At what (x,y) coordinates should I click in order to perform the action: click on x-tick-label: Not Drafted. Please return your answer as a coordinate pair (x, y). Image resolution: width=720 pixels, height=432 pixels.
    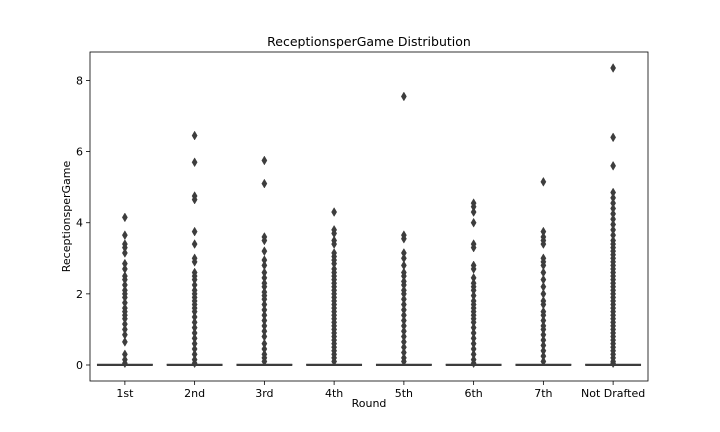
    Looking at the image, I should click on (613, 393).